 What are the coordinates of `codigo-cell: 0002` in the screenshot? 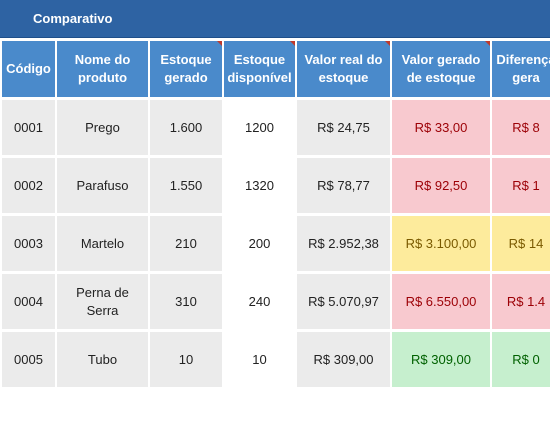 It's located at (28, 185).